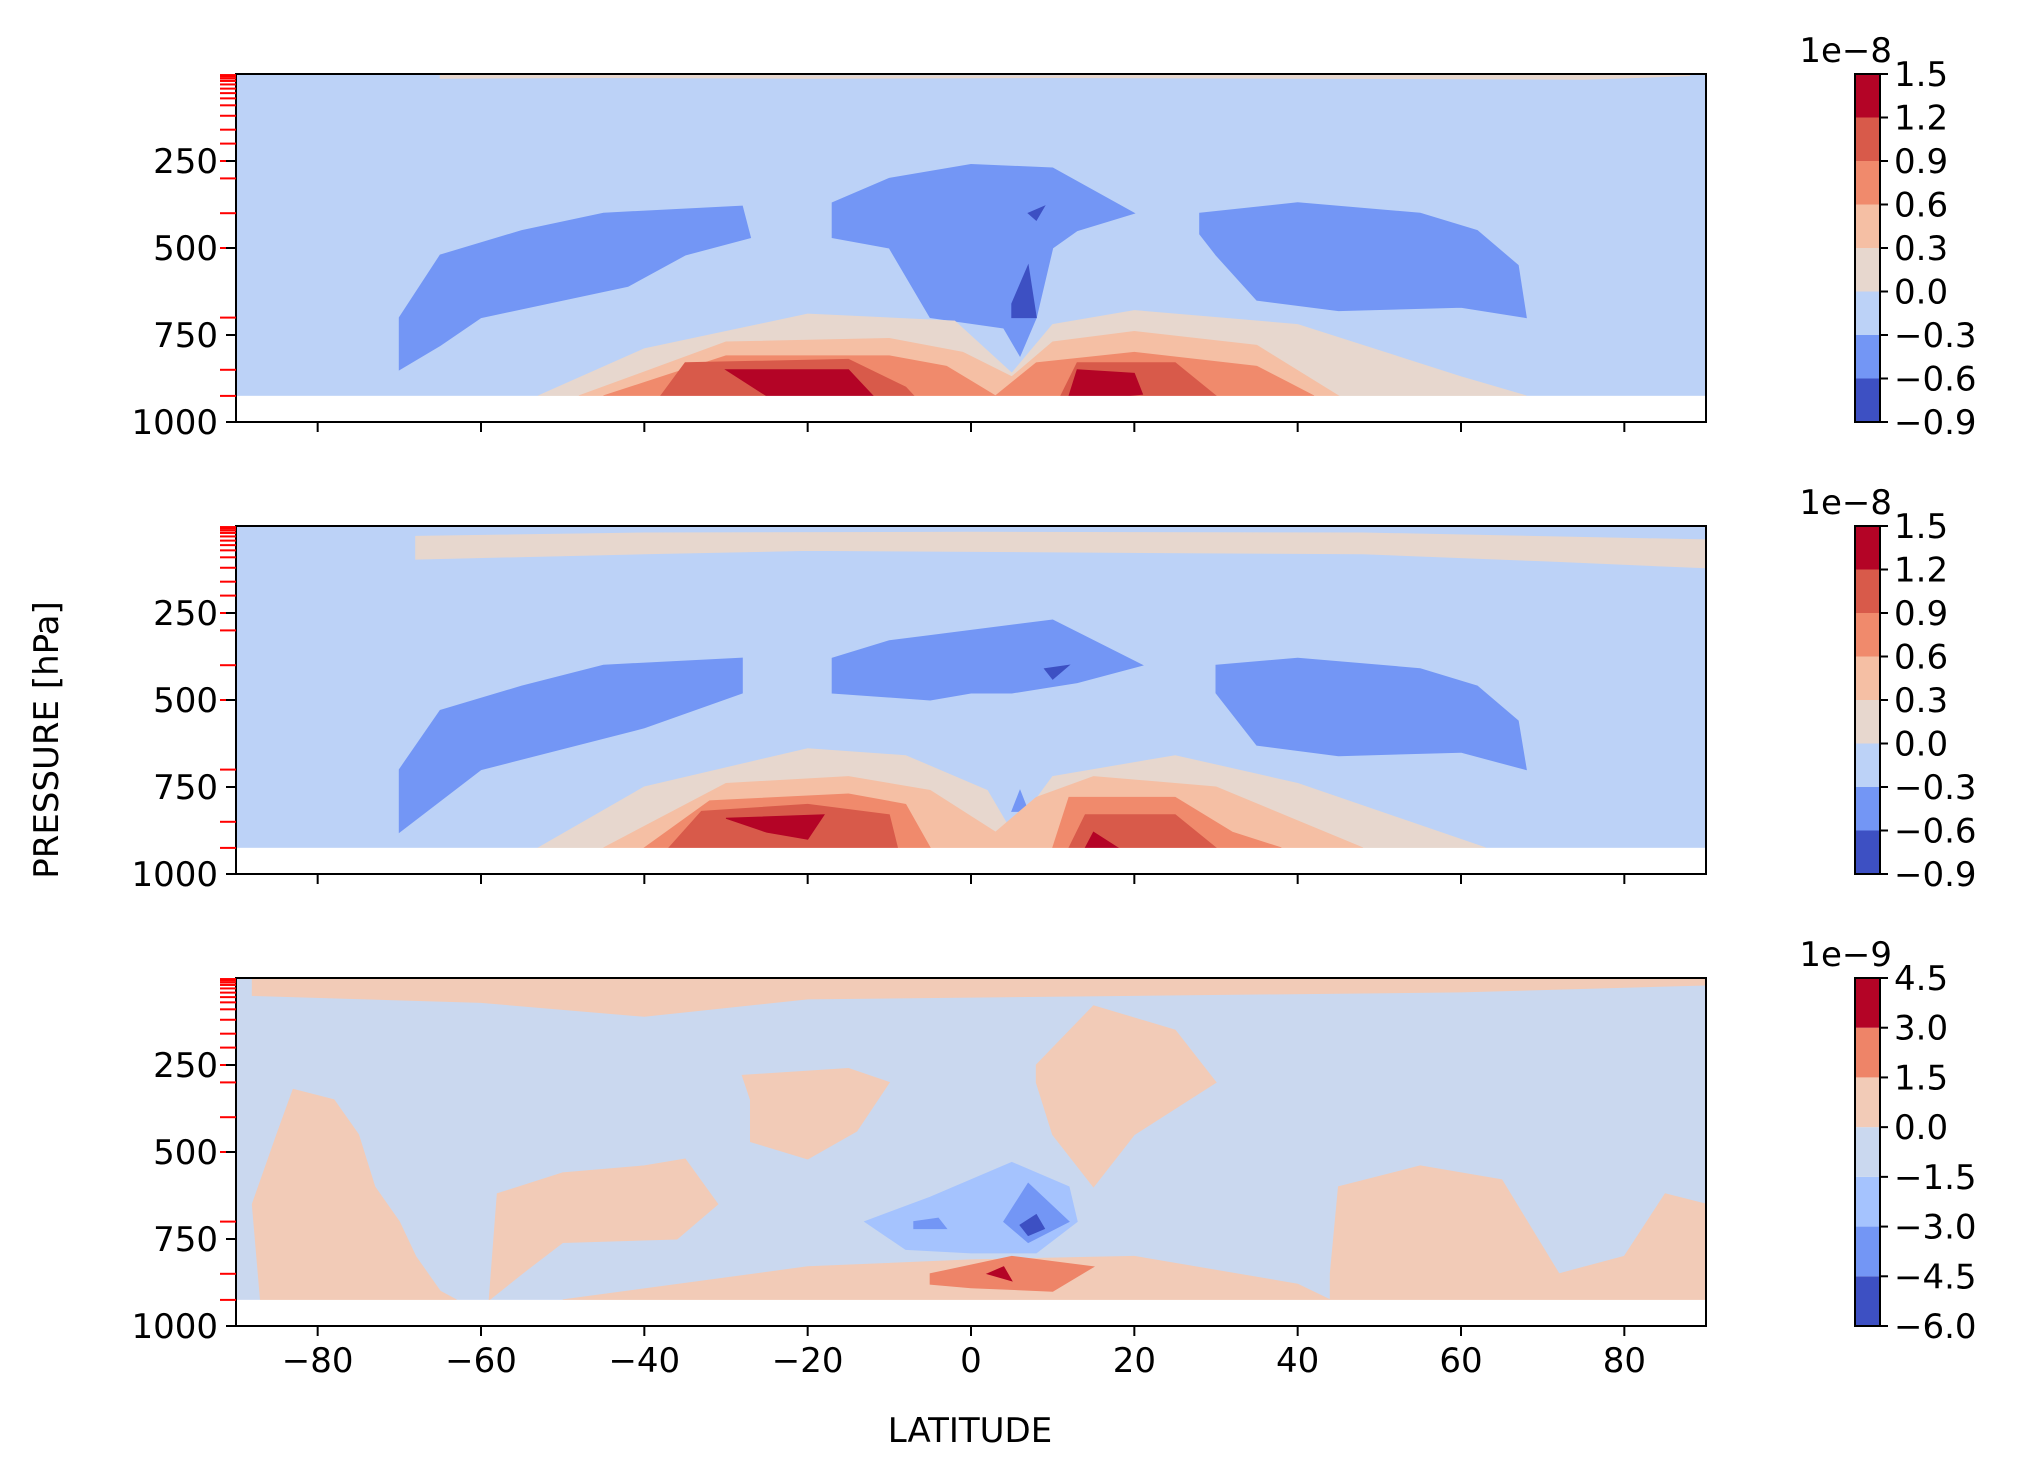 The height and width of the screenshot is (1474, 2025). What do you see at coordinates (1921, 701) in the screenshot?
I see `colorbar-tick-label: 0.3` at bounding box center [1921, 701].